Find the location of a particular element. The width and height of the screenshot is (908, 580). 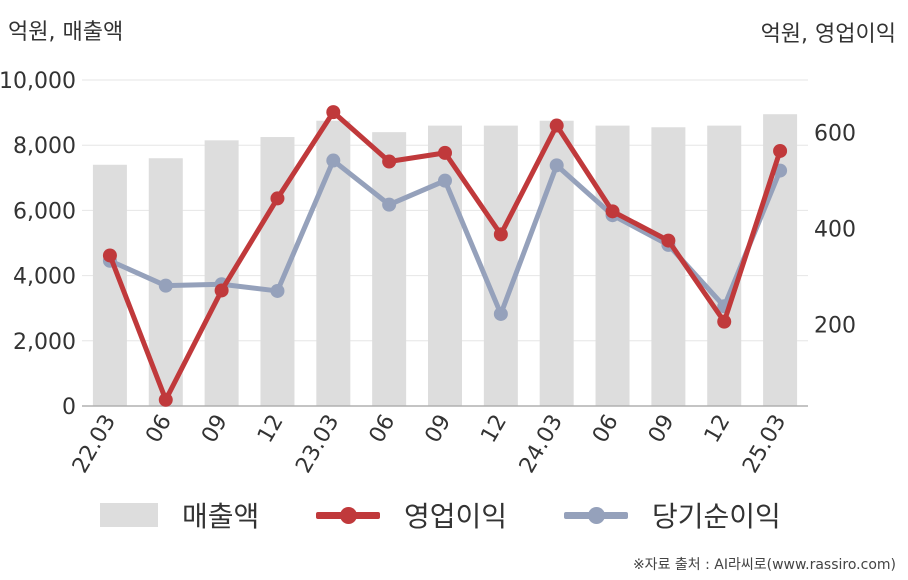

legend-item-revenue: 매출액 is located at coordinates (179, 515).